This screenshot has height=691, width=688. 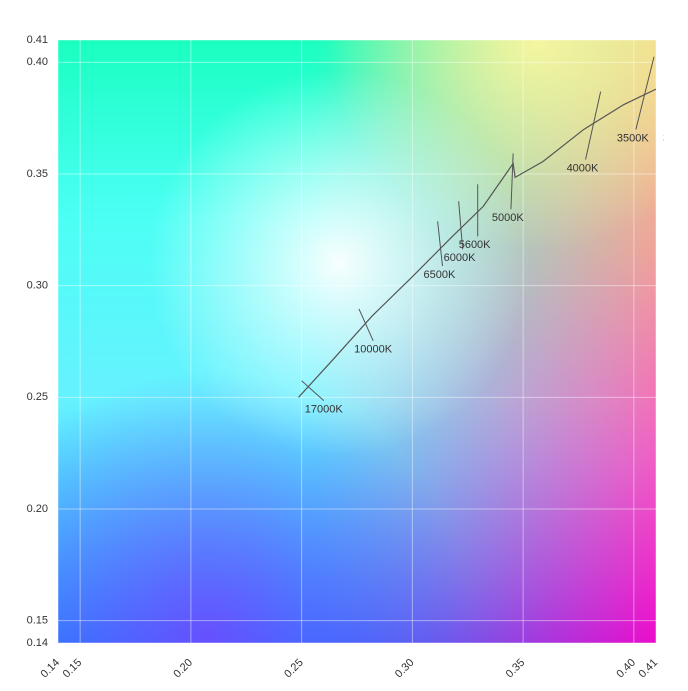 I want to click on x-tick-label: 0.25, so click(x=294, y=669).